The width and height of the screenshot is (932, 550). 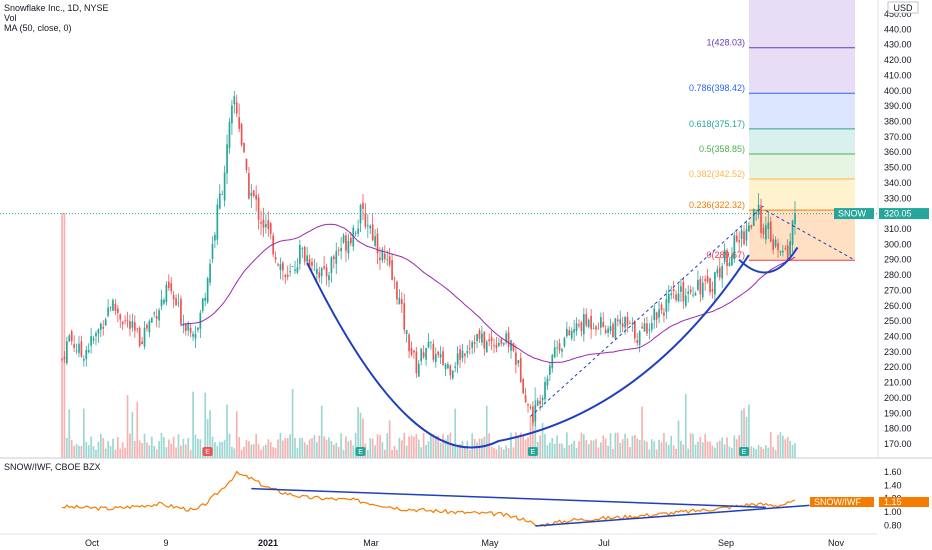 I want to click on fib-label: 0.786(398.42), so click(x=717, y=88).